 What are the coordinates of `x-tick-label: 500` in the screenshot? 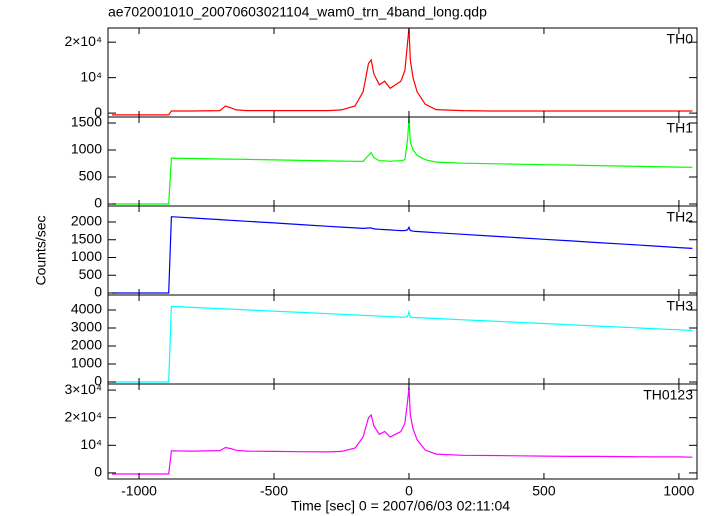 It's located at (544, 491).